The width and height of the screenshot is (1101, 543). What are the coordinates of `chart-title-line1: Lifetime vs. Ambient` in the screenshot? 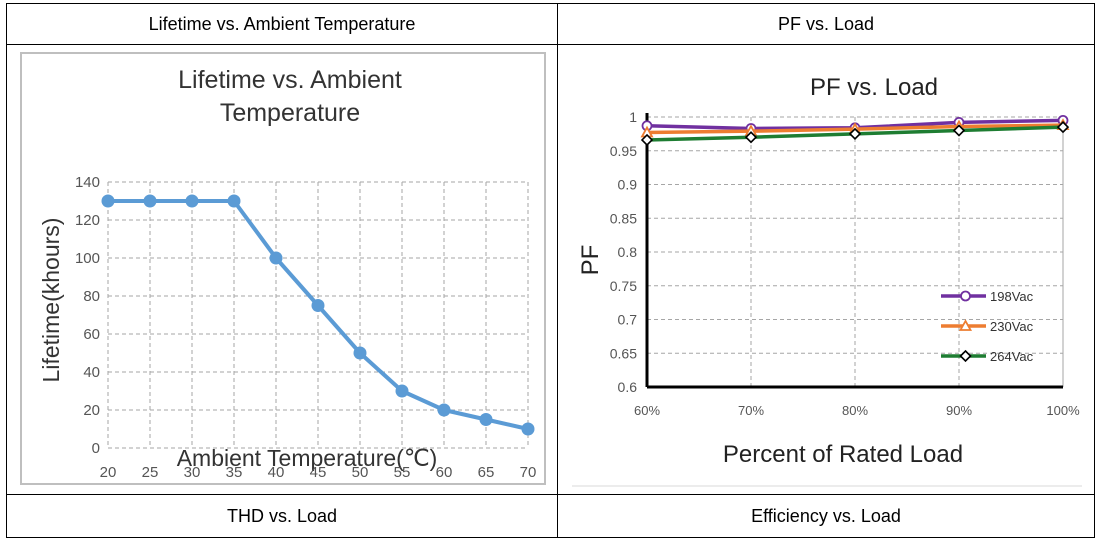 It's located at (290, 80).